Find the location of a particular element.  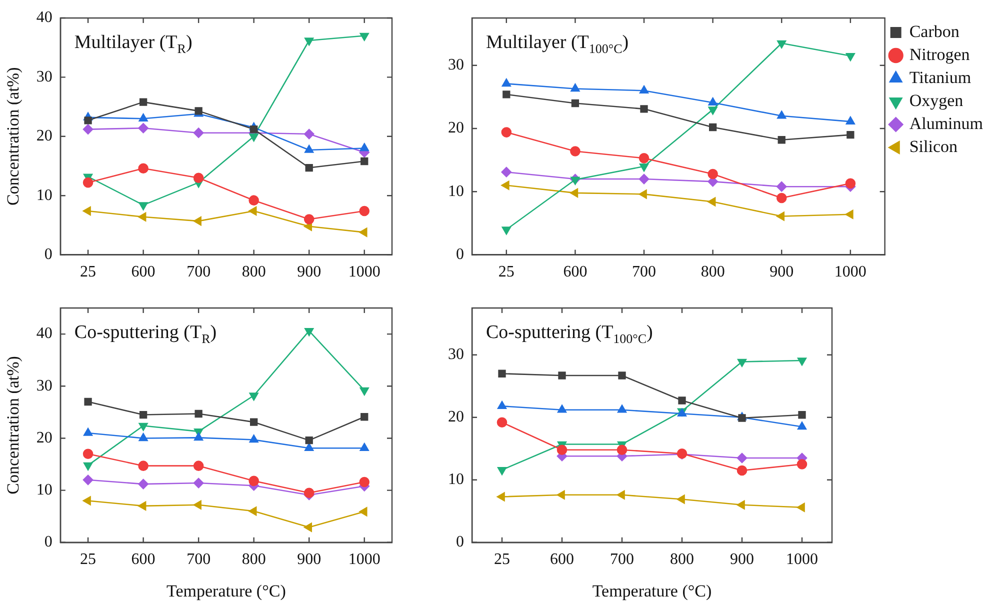

legend-label: Oxygen is located at coordinates (936, 100).